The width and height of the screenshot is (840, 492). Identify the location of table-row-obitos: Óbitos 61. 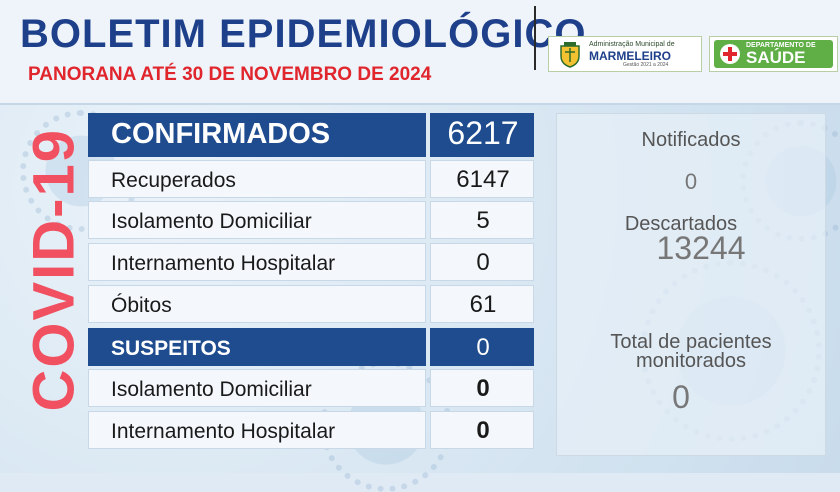
(311, 304).